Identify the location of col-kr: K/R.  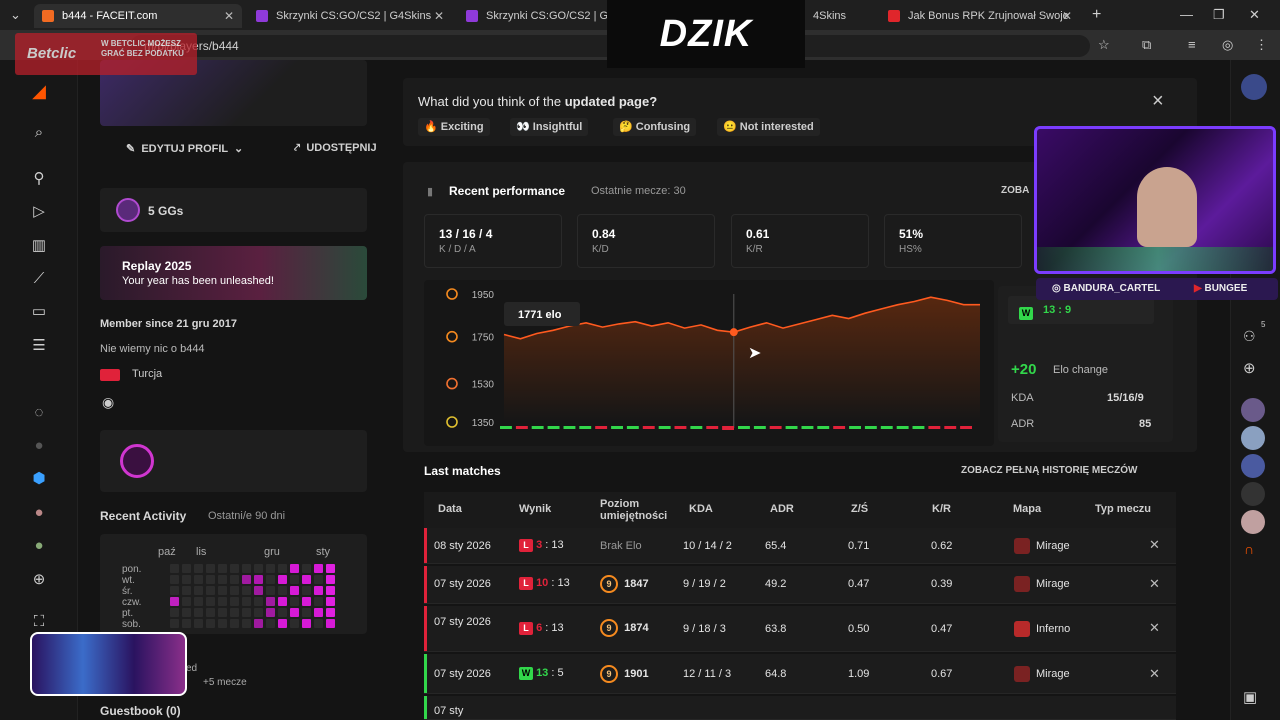
(941, 509).